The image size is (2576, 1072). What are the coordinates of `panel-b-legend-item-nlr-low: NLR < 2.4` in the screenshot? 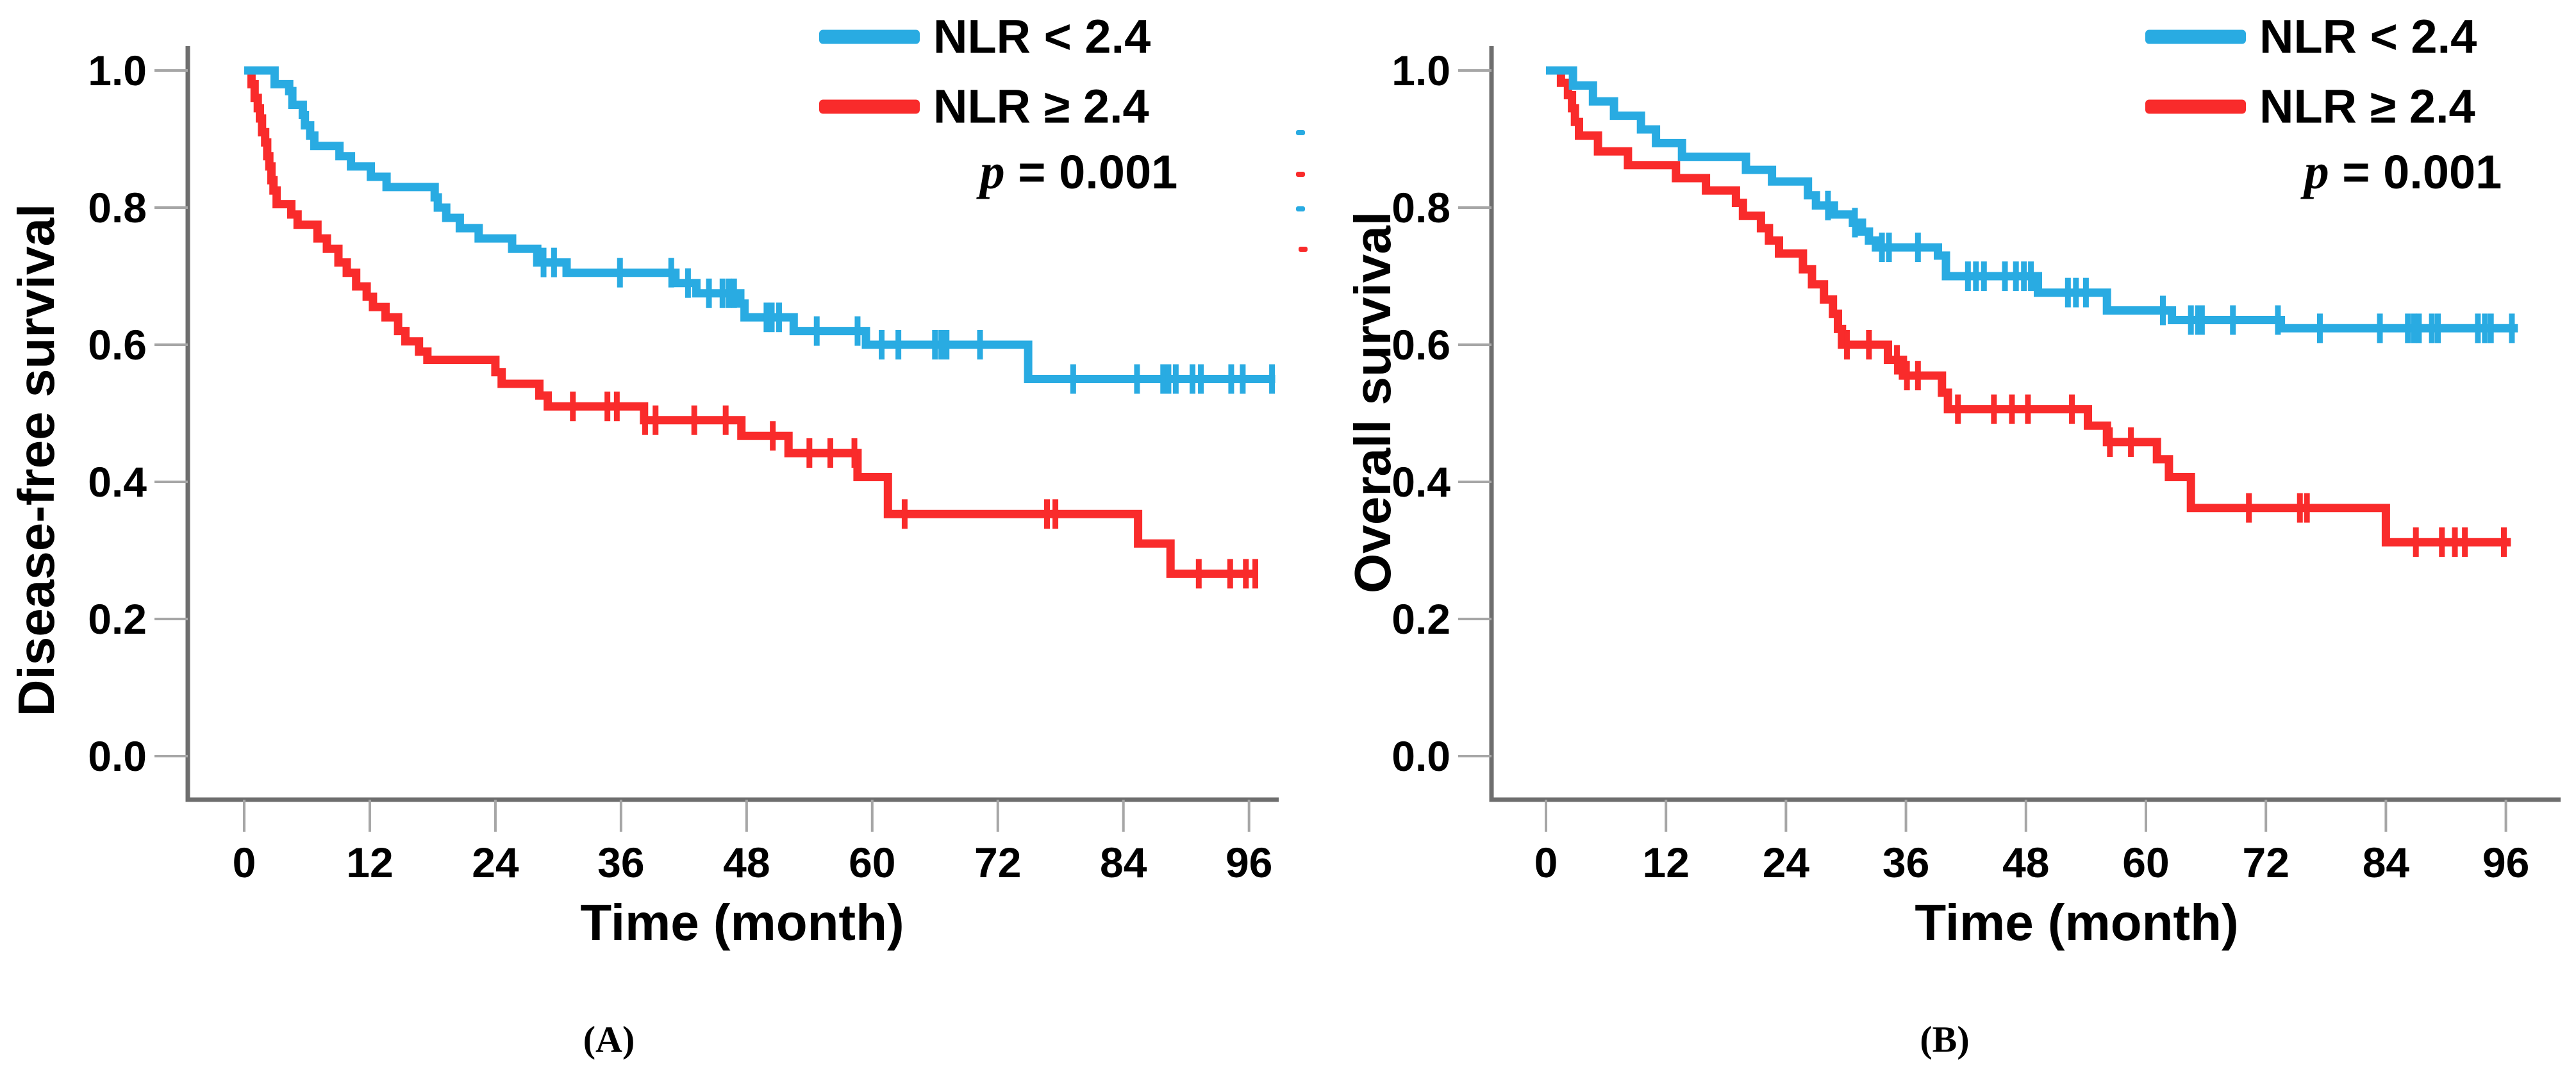 It's located at (2311, 37).